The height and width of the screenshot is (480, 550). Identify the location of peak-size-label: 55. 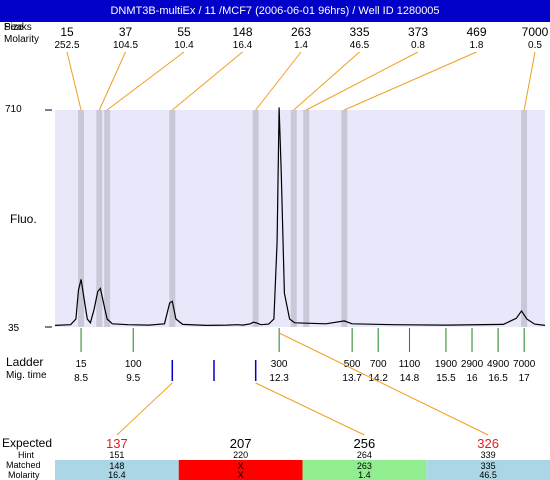
(184, 32).